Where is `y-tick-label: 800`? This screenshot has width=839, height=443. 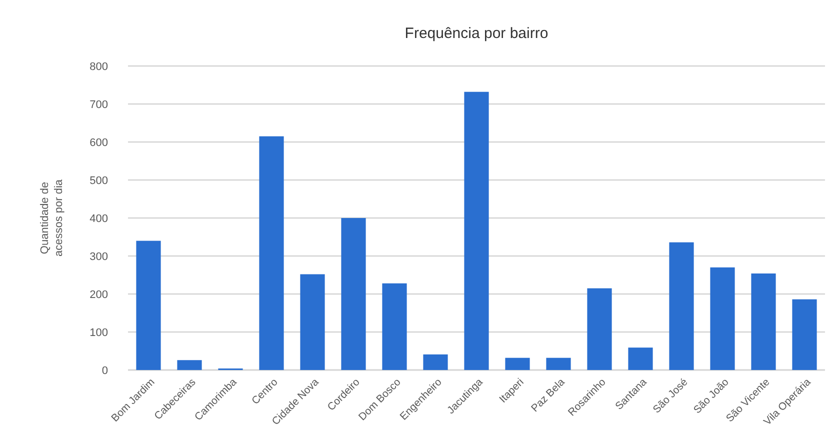 y-tick-label: 800 is located at coordinates (99, 66).